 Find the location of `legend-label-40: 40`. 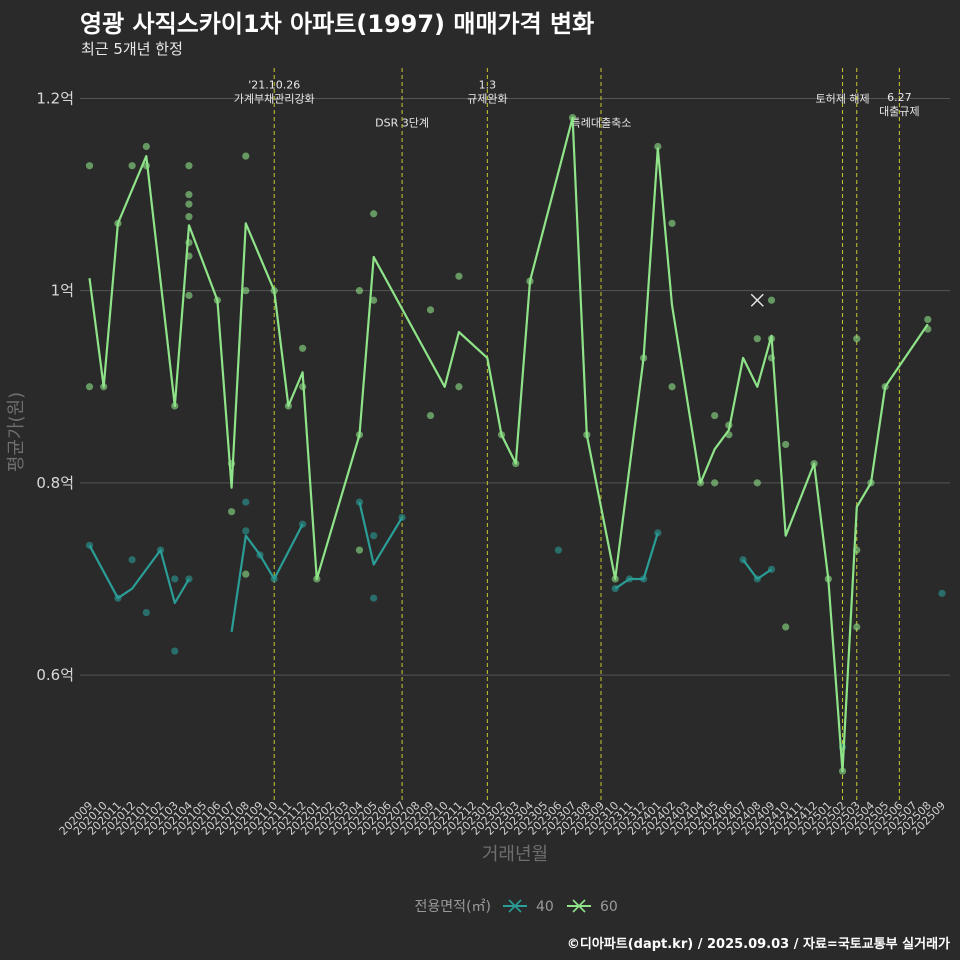

legend-label-40: 40 is located at coordinates (545, 907).